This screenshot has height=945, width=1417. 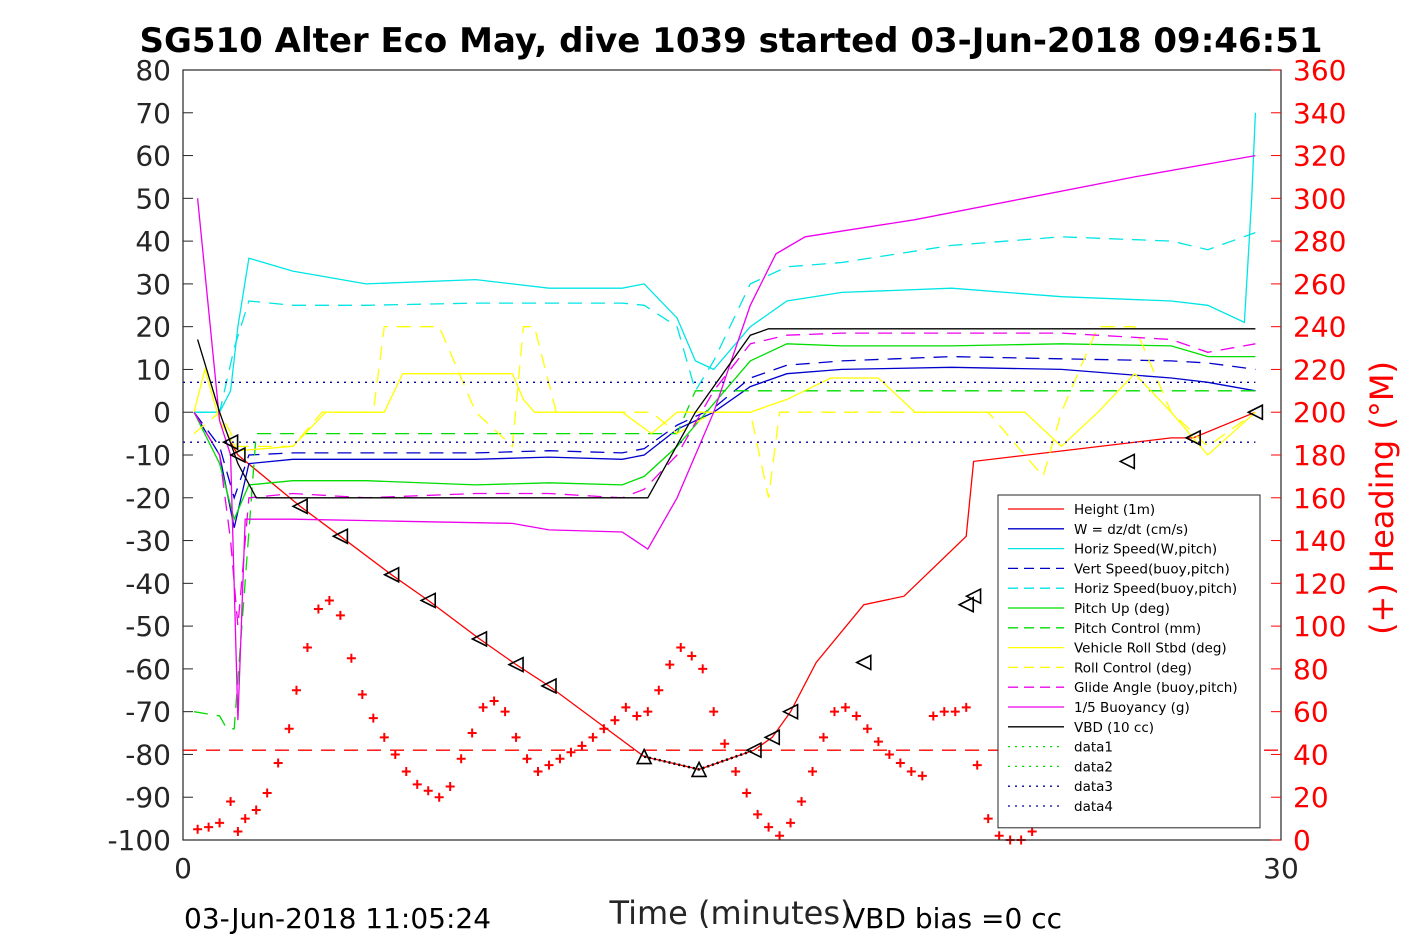 What do you see at coordinates (162, 412) in the screenshot?
I see `y-tick-label: 0` at bounding box center [162, 412].